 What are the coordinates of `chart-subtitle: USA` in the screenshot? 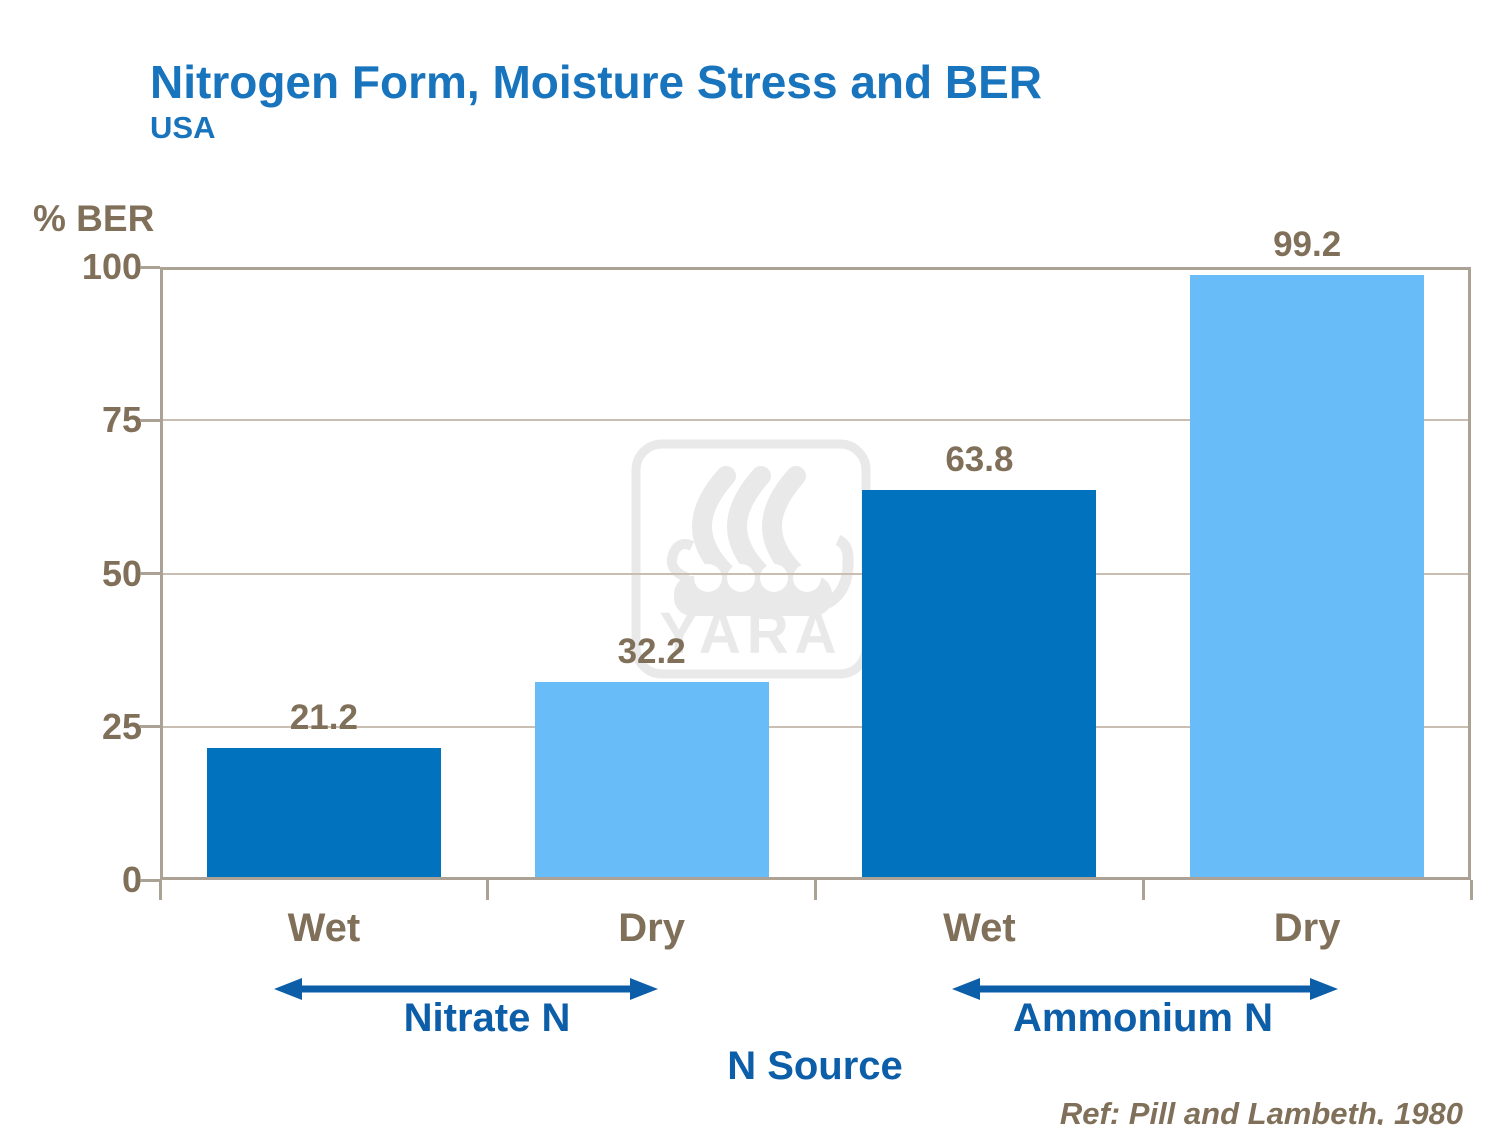 It's located at (183, 127).